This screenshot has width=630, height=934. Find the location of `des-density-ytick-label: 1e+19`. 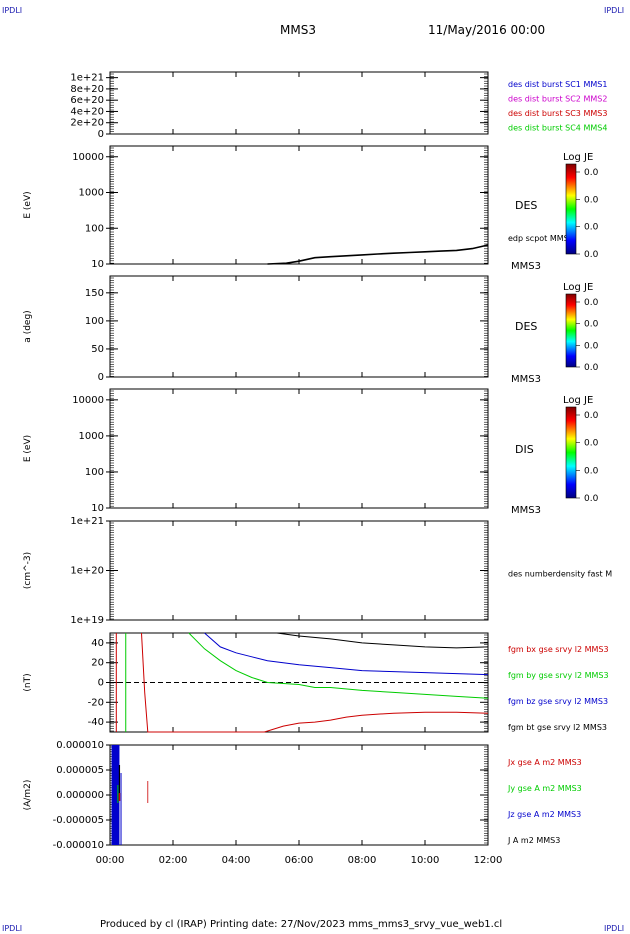

des-density-ytick-label: 1e+19 is located at coordinates (87, 620).